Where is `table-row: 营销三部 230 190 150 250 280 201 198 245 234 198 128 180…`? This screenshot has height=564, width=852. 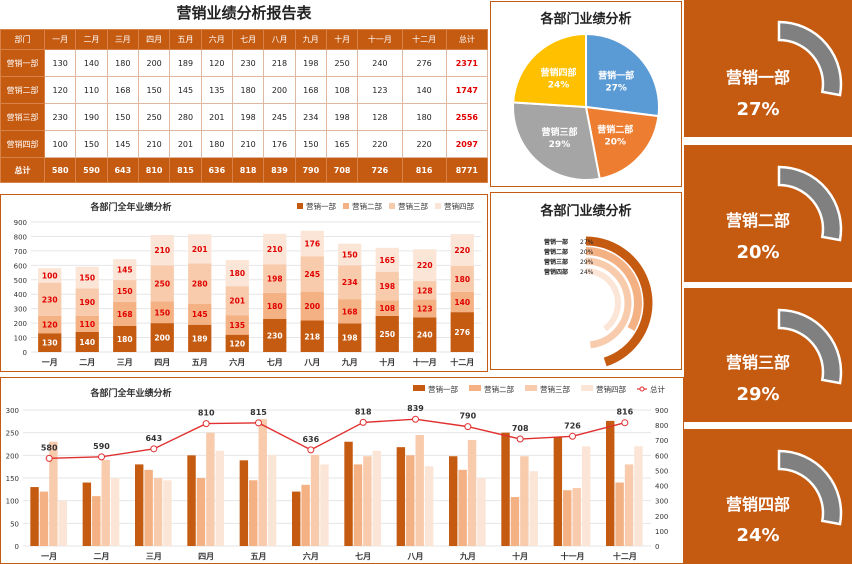
table-row: 营销三部 230 190 150 250 280 201 198 245 234 198 128 180… is located at coordinates (244, 117).